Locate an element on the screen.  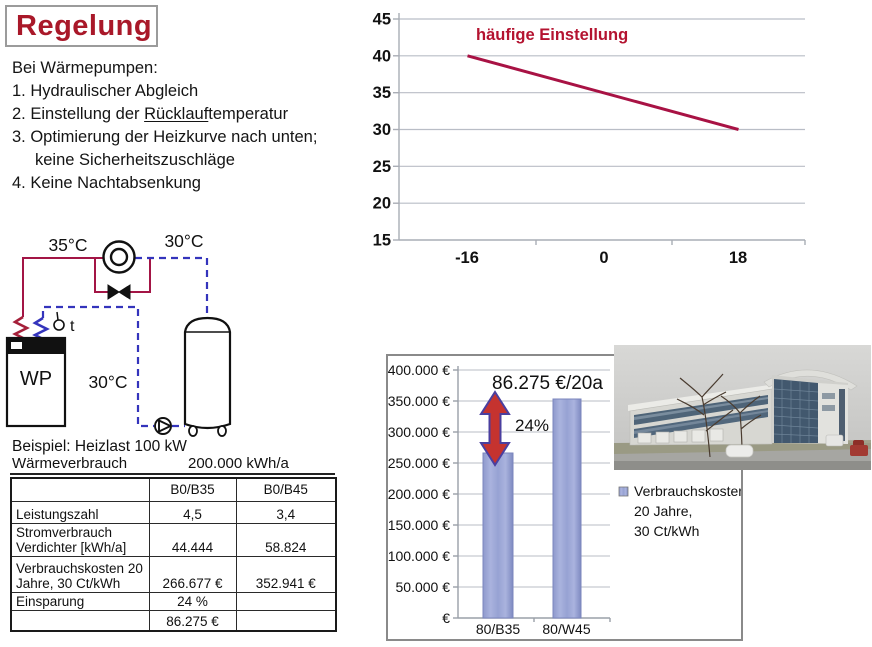
hydraulic-schematic: t WP 35°C 30°C 30°C is located at coordinates (118, 334).